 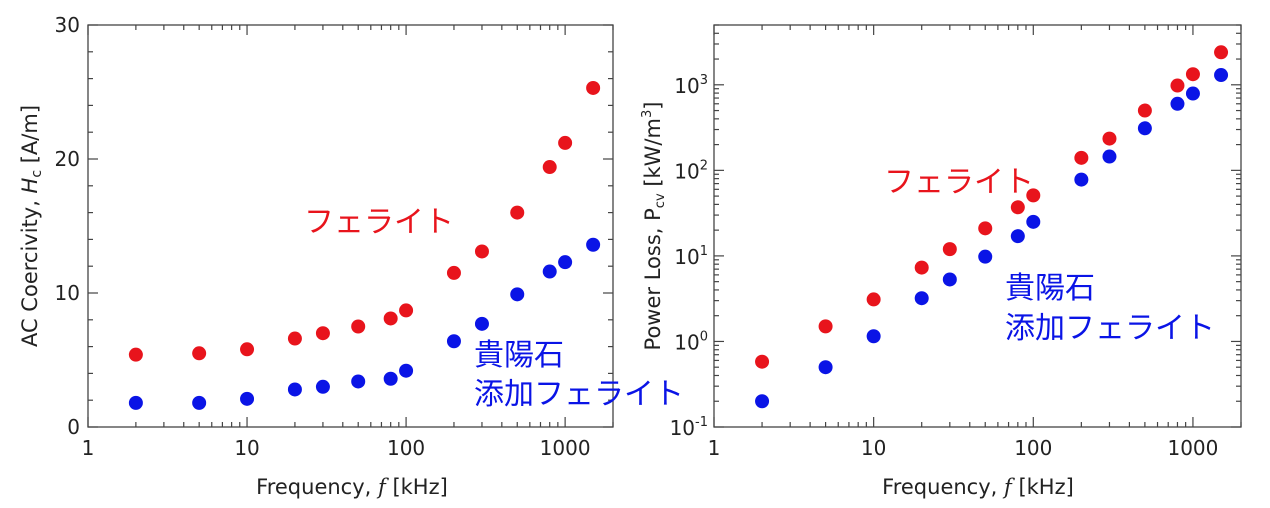 What do you see at coordinates (959, 182) in the screenshot?
I see `right-ferrite-annotation: フェライト` at bounding box center [959, 182].